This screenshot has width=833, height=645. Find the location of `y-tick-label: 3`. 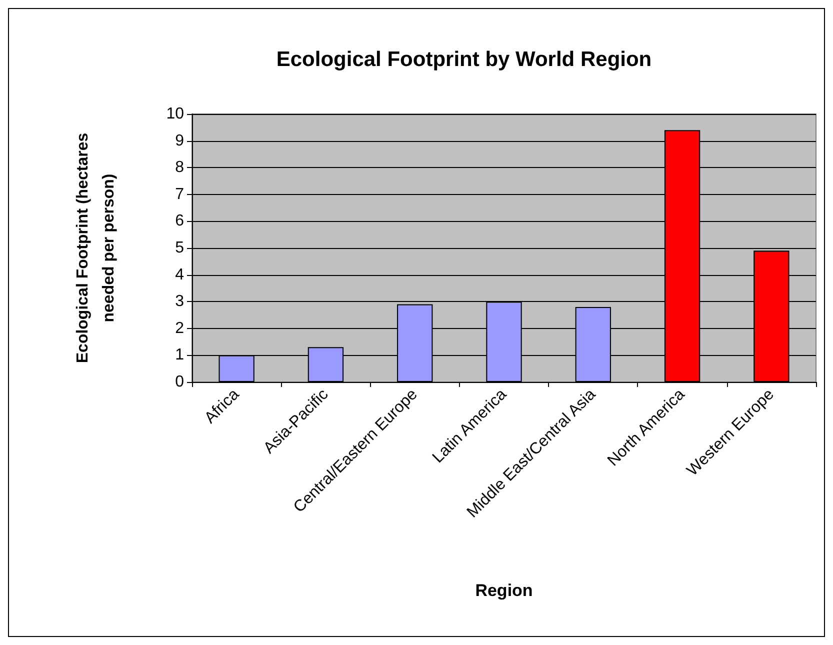

y-tick-label: 3 is located at coordinates (179, 301).